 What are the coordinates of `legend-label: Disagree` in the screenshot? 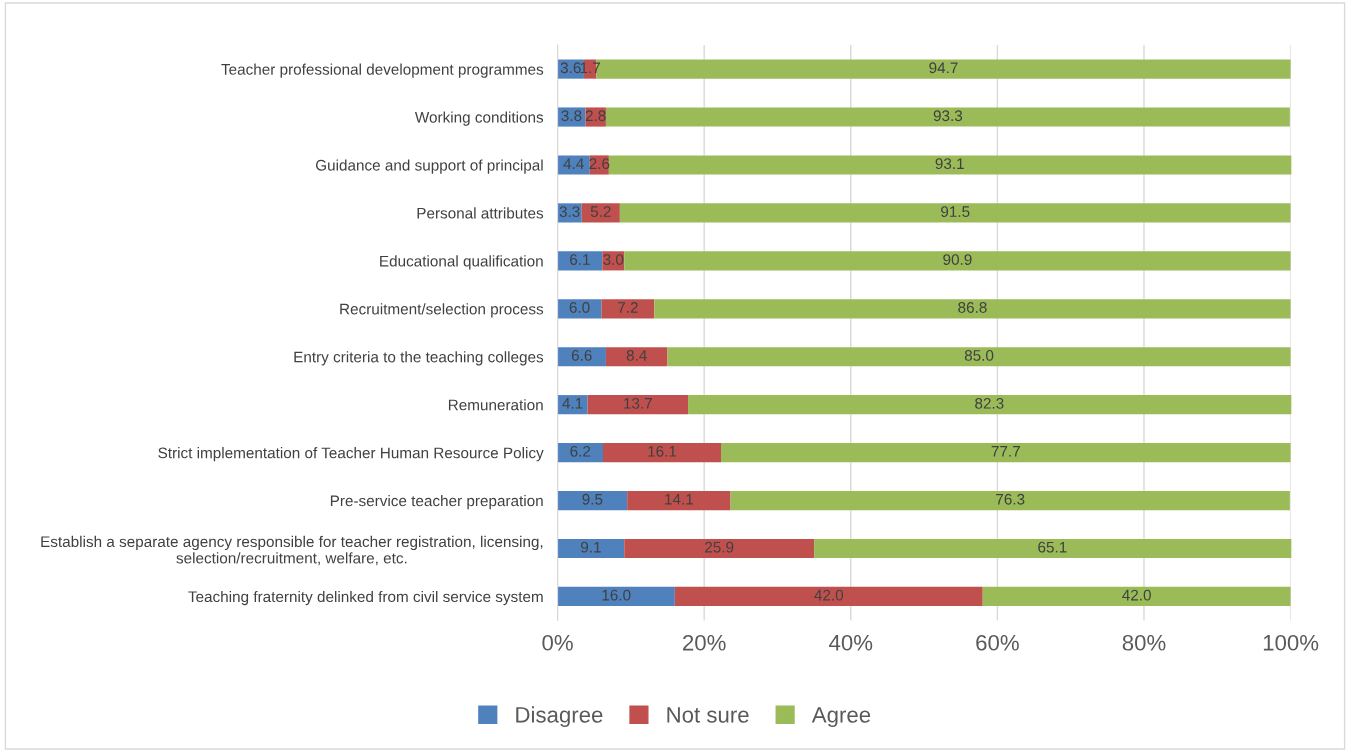 It's located at (559, 717).